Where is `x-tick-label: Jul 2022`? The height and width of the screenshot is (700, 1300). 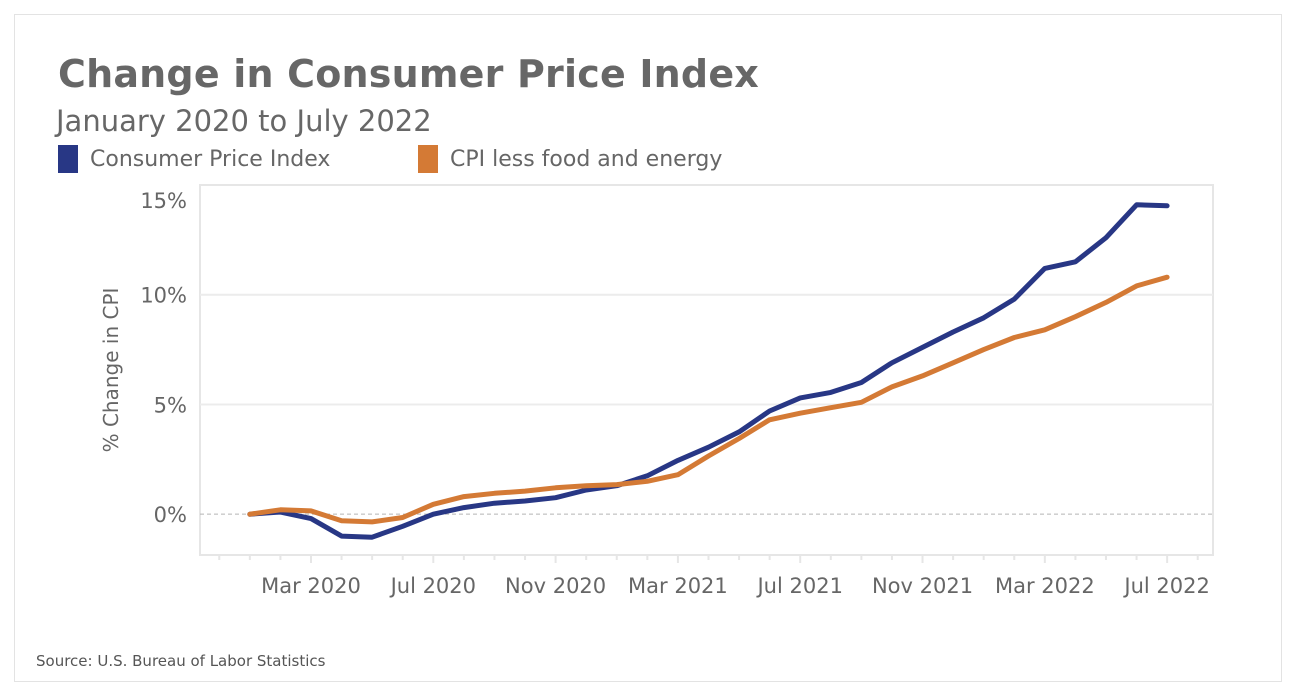 x-tick-label: Jul 2022 is located at coordinates (1165, 586).